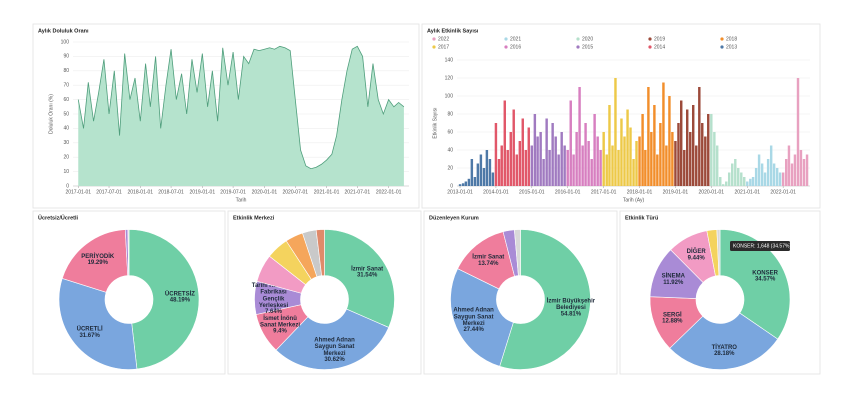 The image size is (850, 400). What do you see at coordinates (604, 192) in the screenshot?
I see `x-tick-label: 2017-01-01` at bounding box center [604, 192].